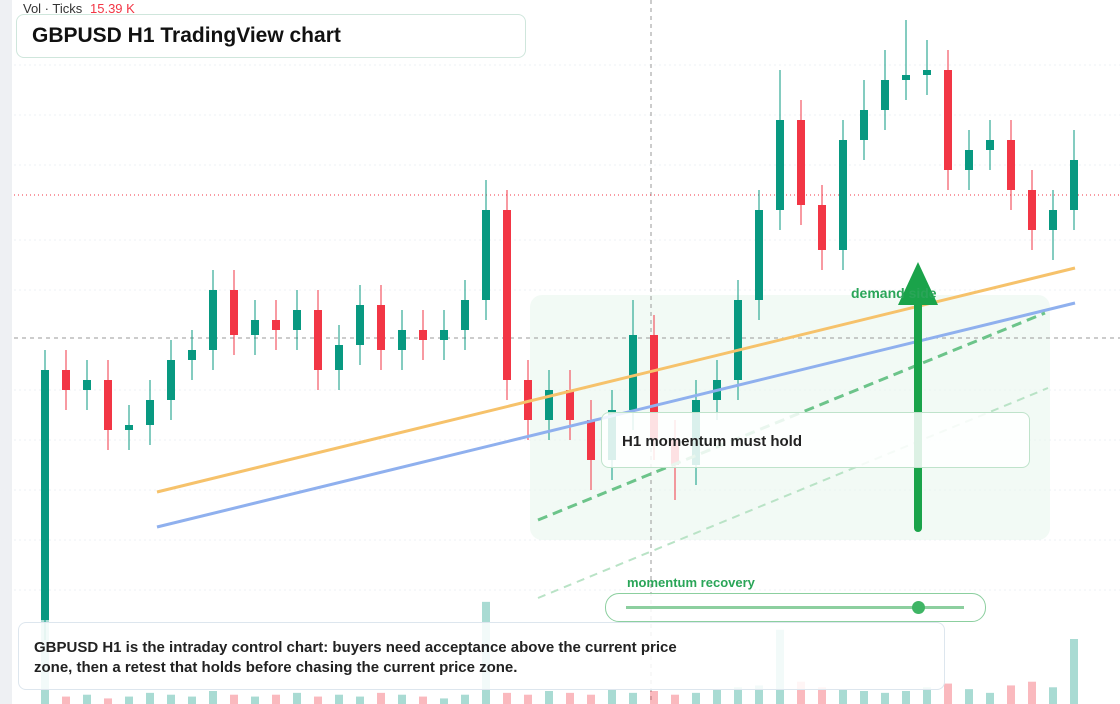 The image size is (1120, 704). Describe the element at coordinates (53, 8) in the screenshot. I see `vol-label: Vol · Ticks` at that location.